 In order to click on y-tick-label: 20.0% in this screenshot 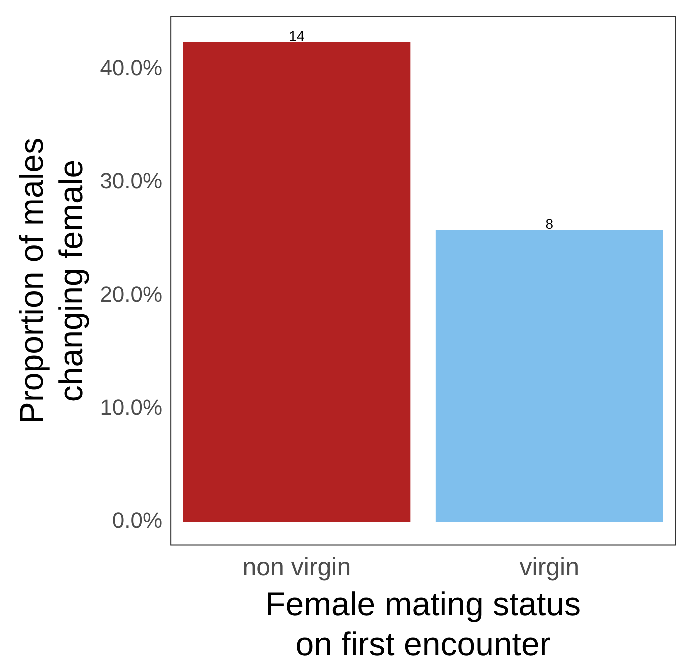, I will do `click(131, 294)`.